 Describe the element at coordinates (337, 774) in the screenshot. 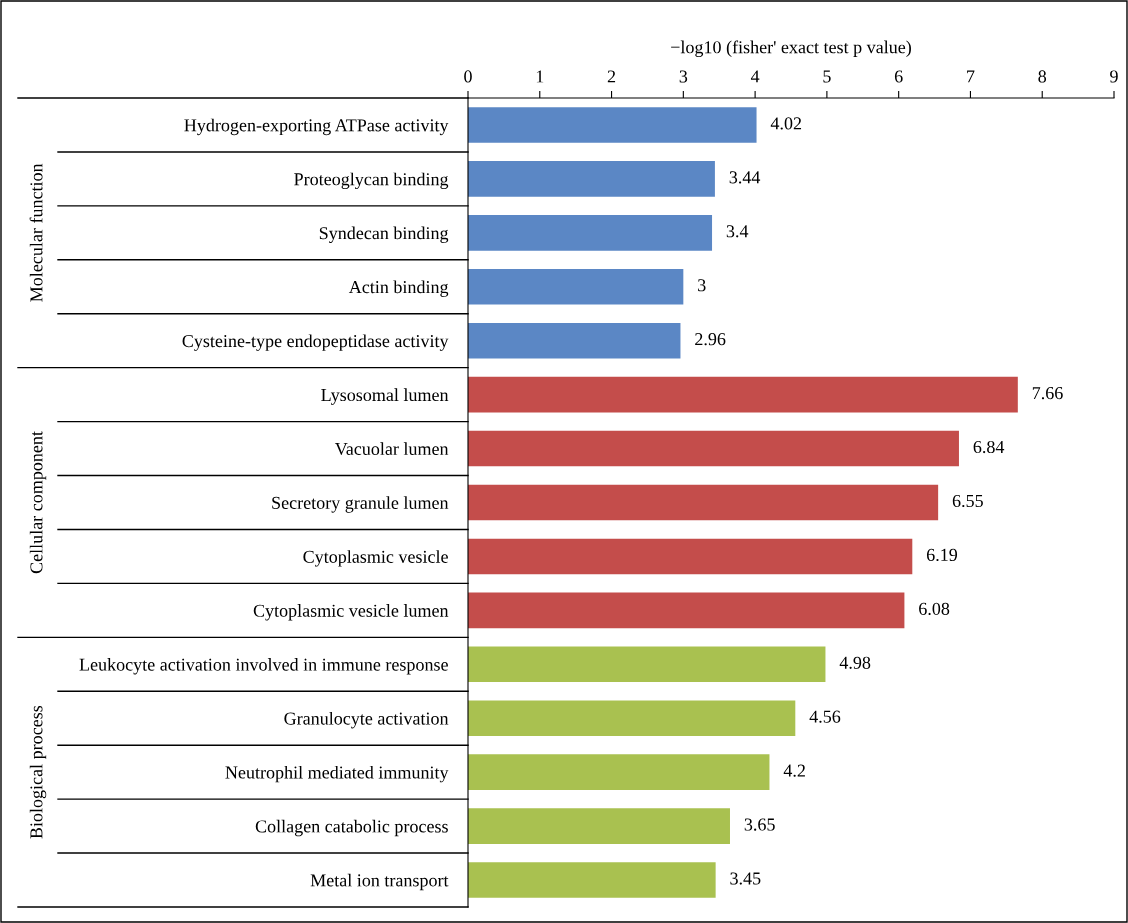

I see `y-tick-label: Neutrophil mediated immunity` at that location.